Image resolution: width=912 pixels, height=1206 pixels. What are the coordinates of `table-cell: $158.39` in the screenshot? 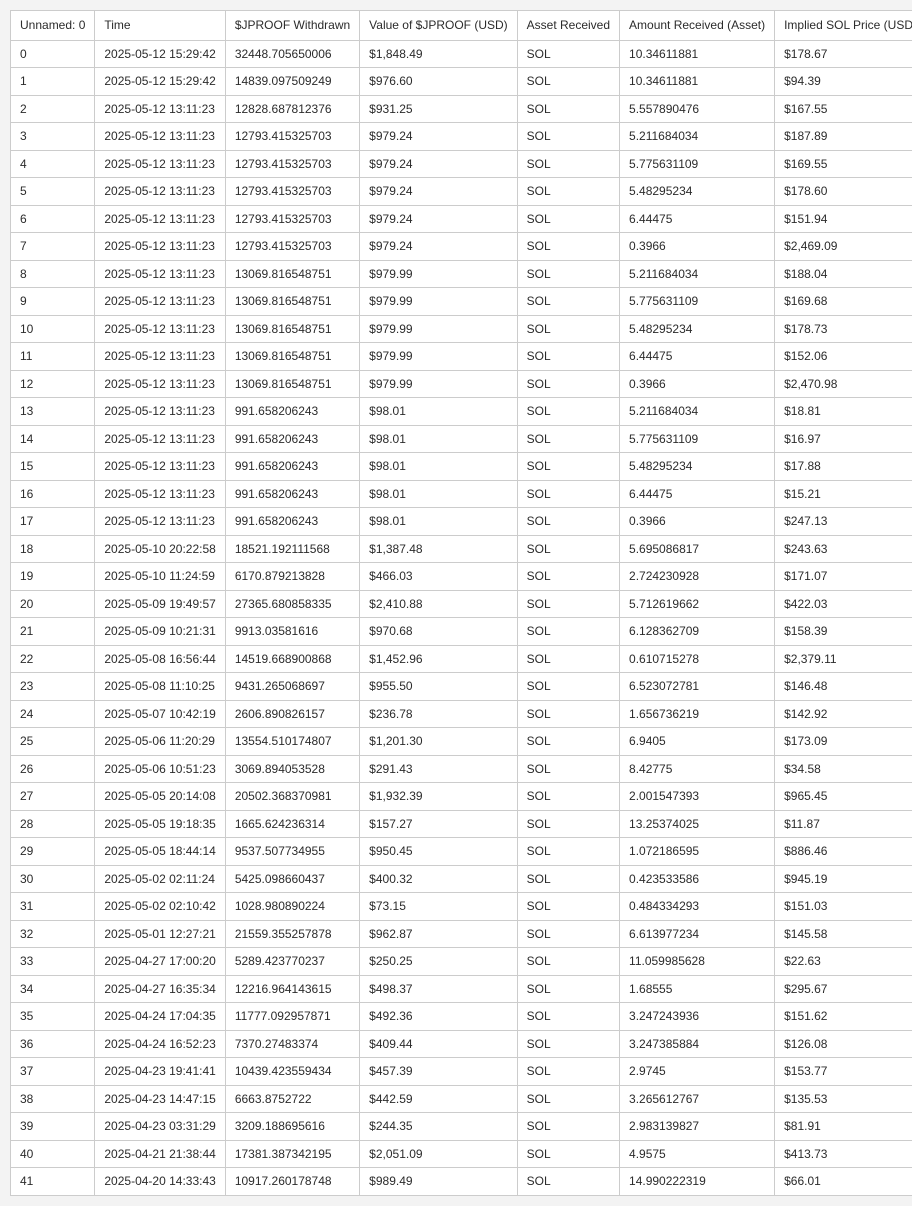 It's located at (843, 632).